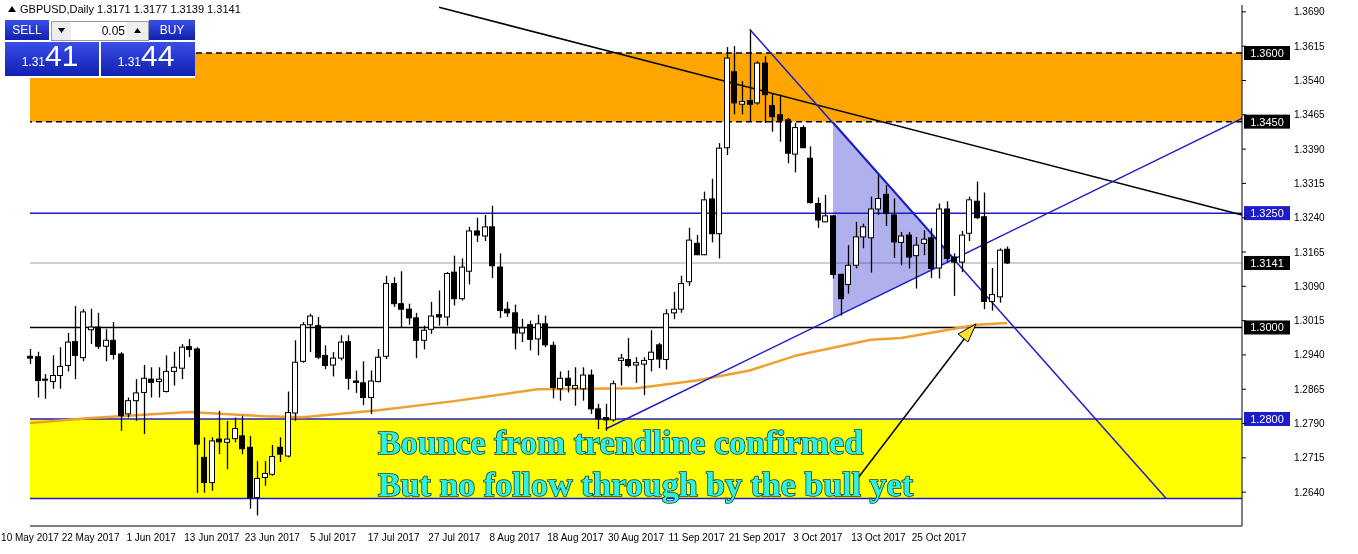 This screenshot has width=1358, height=554. Describe the element at coordinates (1310, 149) in the screenshot. I see `y-tick-label: 1.3390` at that location.